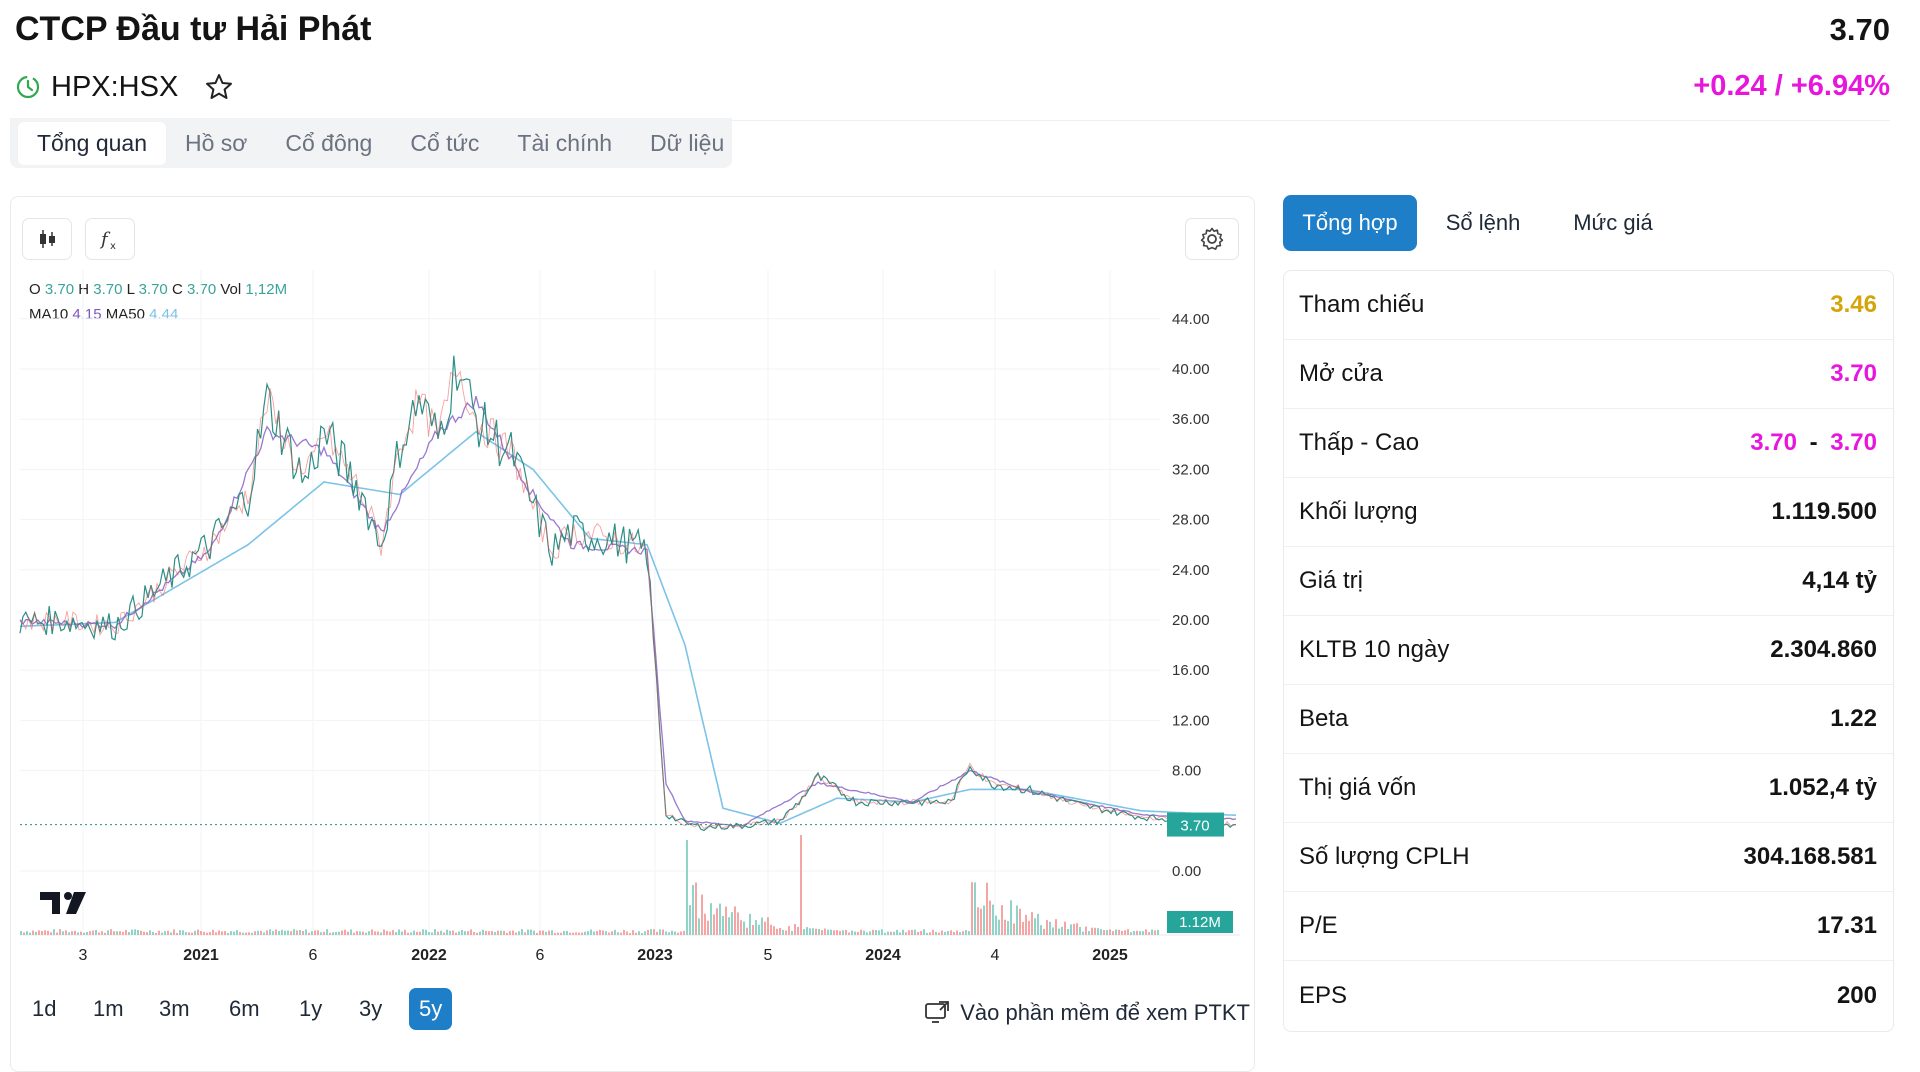 This screenshot has height=1072, width=1920. Describe the element at coordinates (84, 289) in the screenshot. I see `high-label: H` at that location.